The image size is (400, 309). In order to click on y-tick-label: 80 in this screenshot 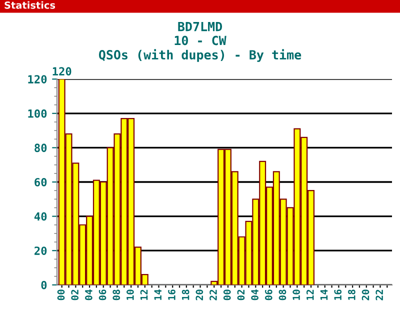, I will do `click(40, 148)`.